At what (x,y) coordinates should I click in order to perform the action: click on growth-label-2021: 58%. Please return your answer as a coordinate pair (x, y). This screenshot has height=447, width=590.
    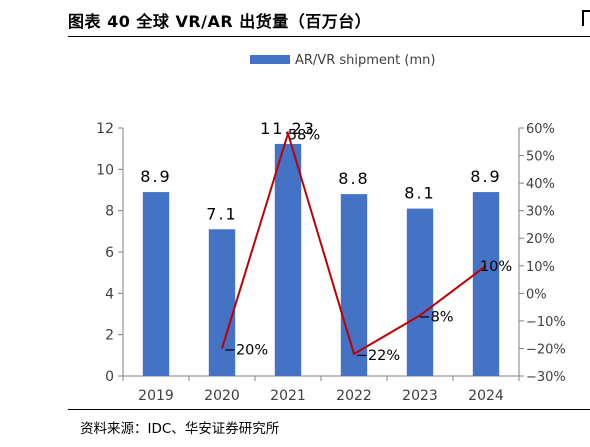
    Looking at the image, I should click on (304, 136).